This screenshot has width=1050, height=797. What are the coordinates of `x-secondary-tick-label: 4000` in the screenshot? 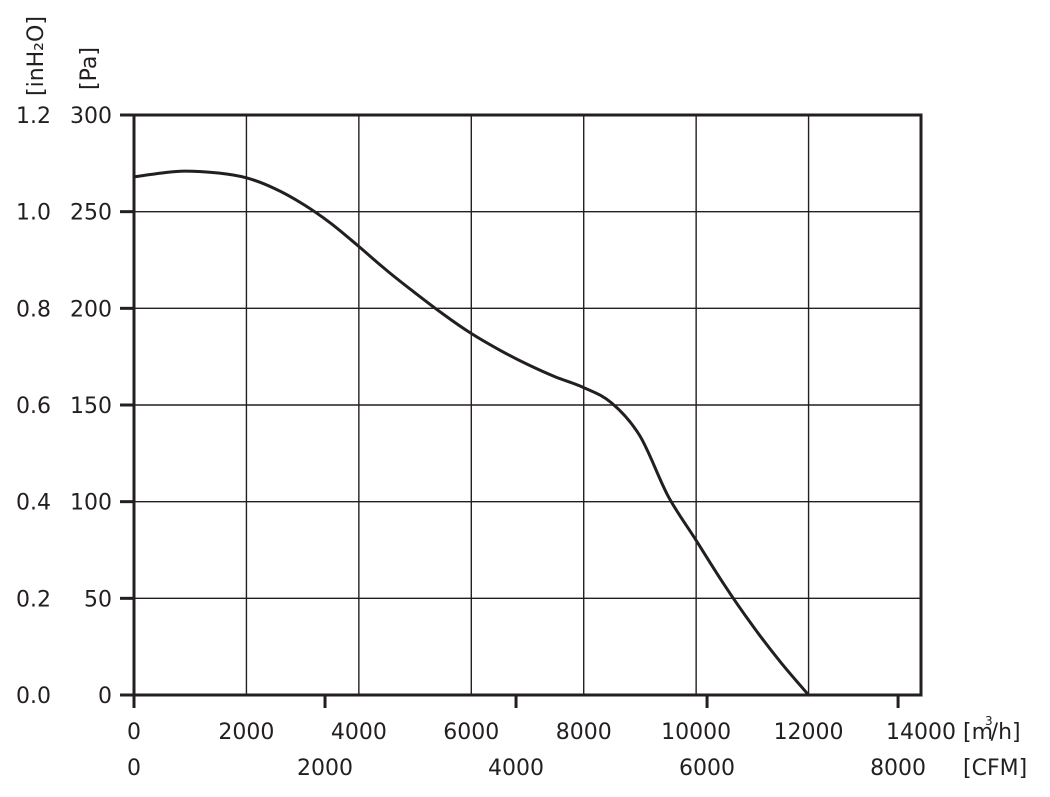 It's located at (516, 768).